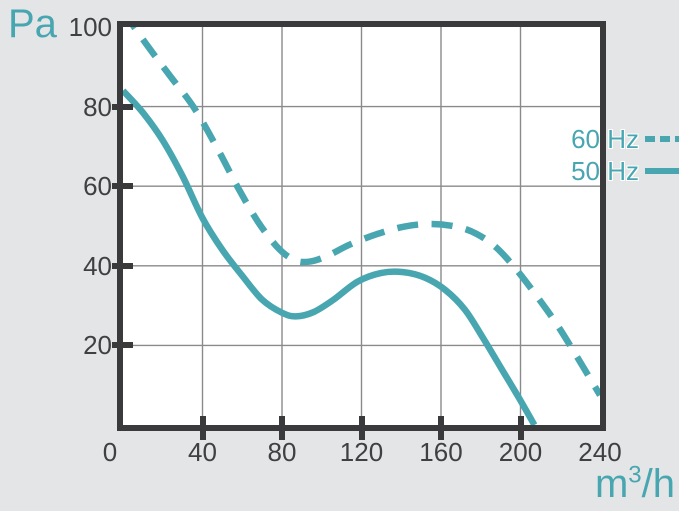 This screenshot has width=679, height=511. What do you see at coordinates (97, 345) in the screenshot?
I see `y-tick-label-20: 20` at bounding box center [97, 345].